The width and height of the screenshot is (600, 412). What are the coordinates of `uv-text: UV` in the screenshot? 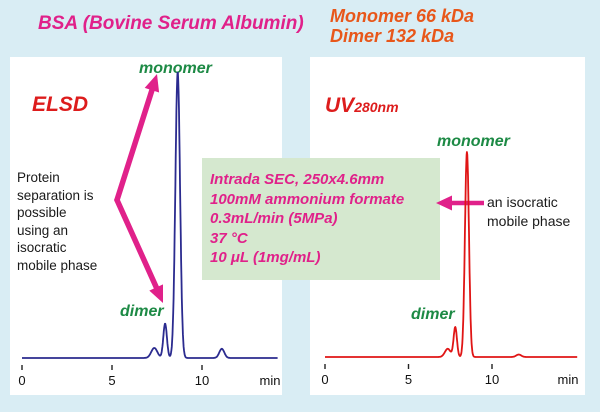 It's located at (340, 105).